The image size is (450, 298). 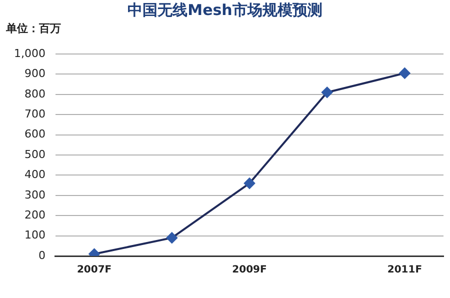 What do you see at coordinates (35, 134) in the screenshot?
I see `y-tick-label: 600` at bounding box center [35, 134].